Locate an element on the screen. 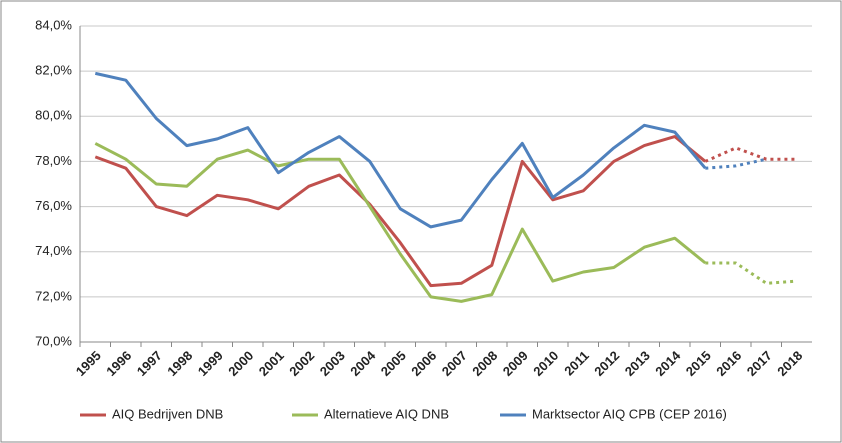 Image resolution: width=842 pixels, height=443 pixels. y-tick-label: 82,0% is located at coordinates (53, 70).